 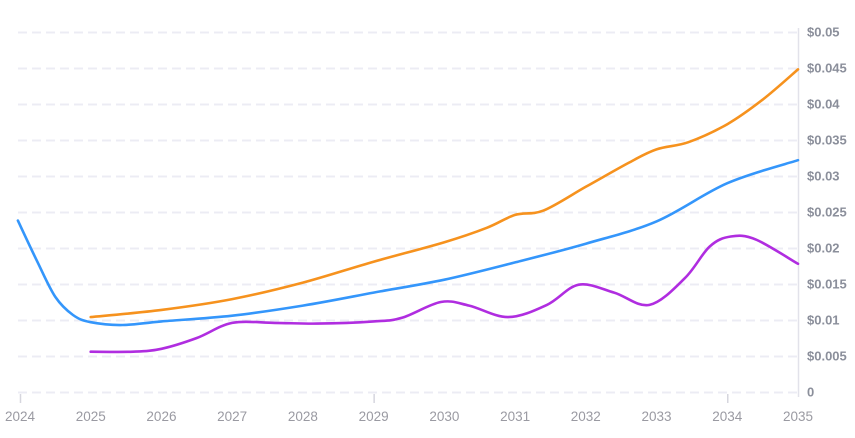 I want to click on x-axis-label: 2024, so click(x=20, y=416).